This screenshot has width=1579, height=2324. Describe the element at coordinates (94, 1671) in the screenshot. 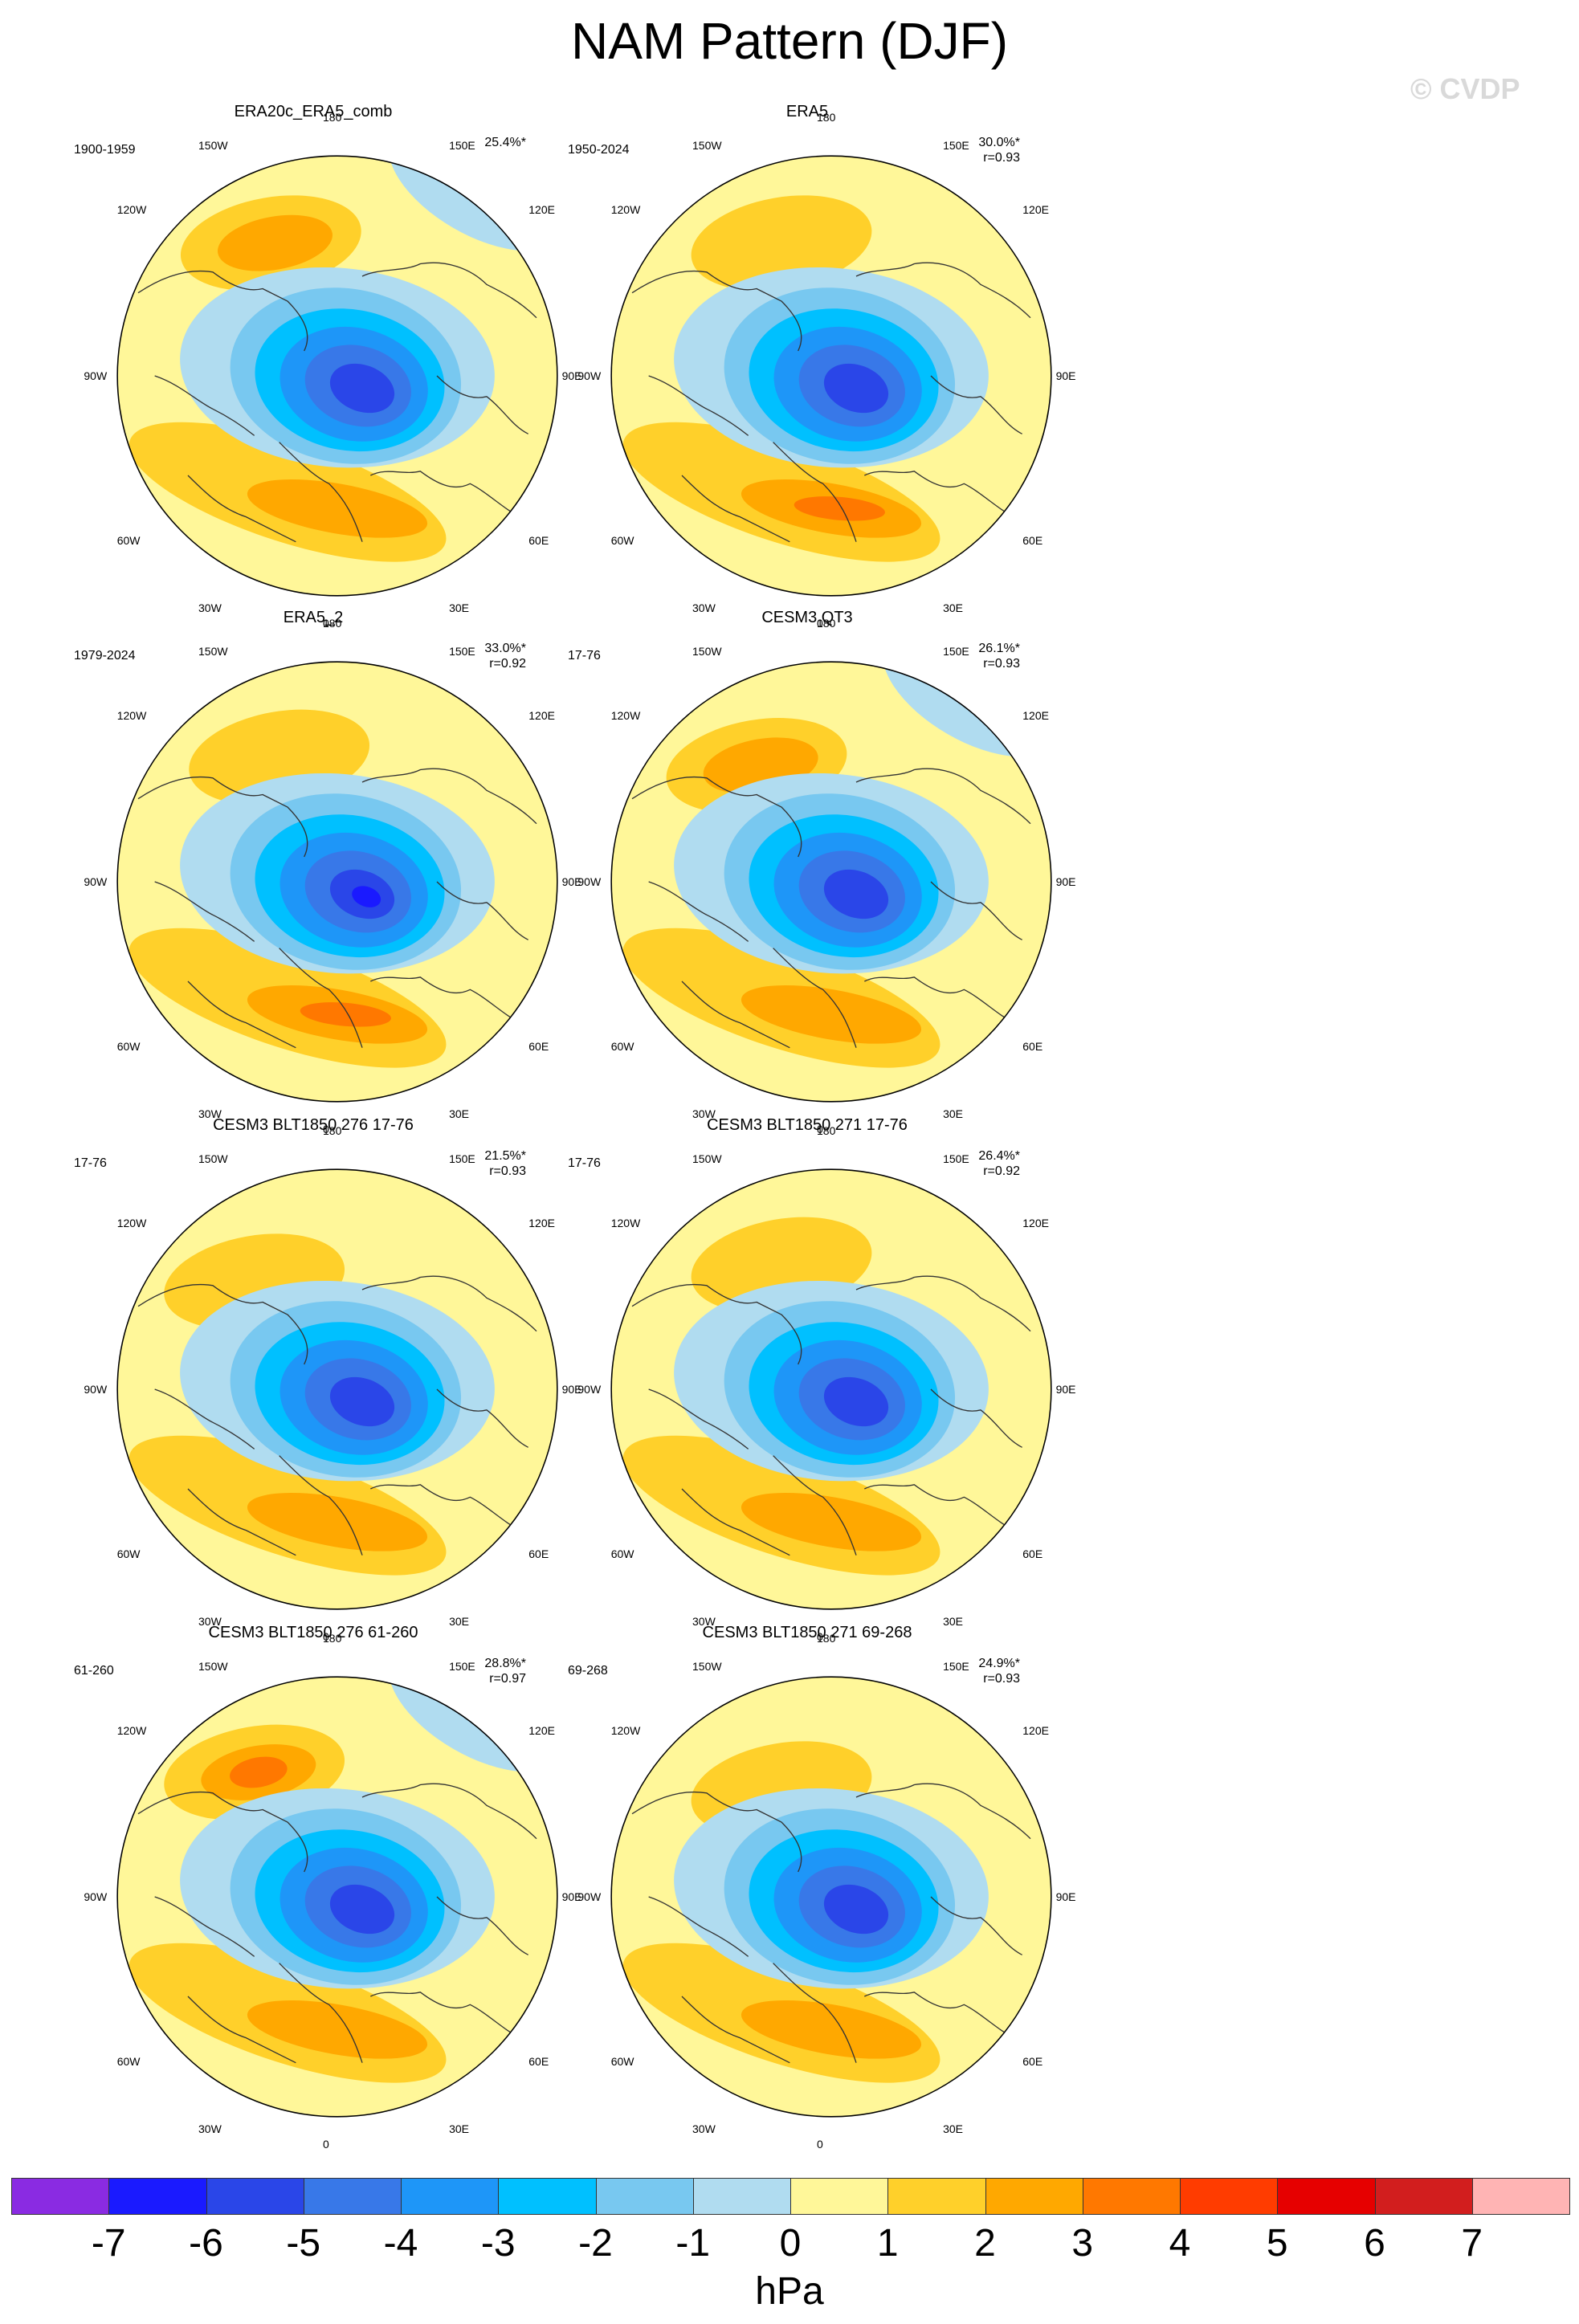

I see `panel-period: 61-260` at that location.